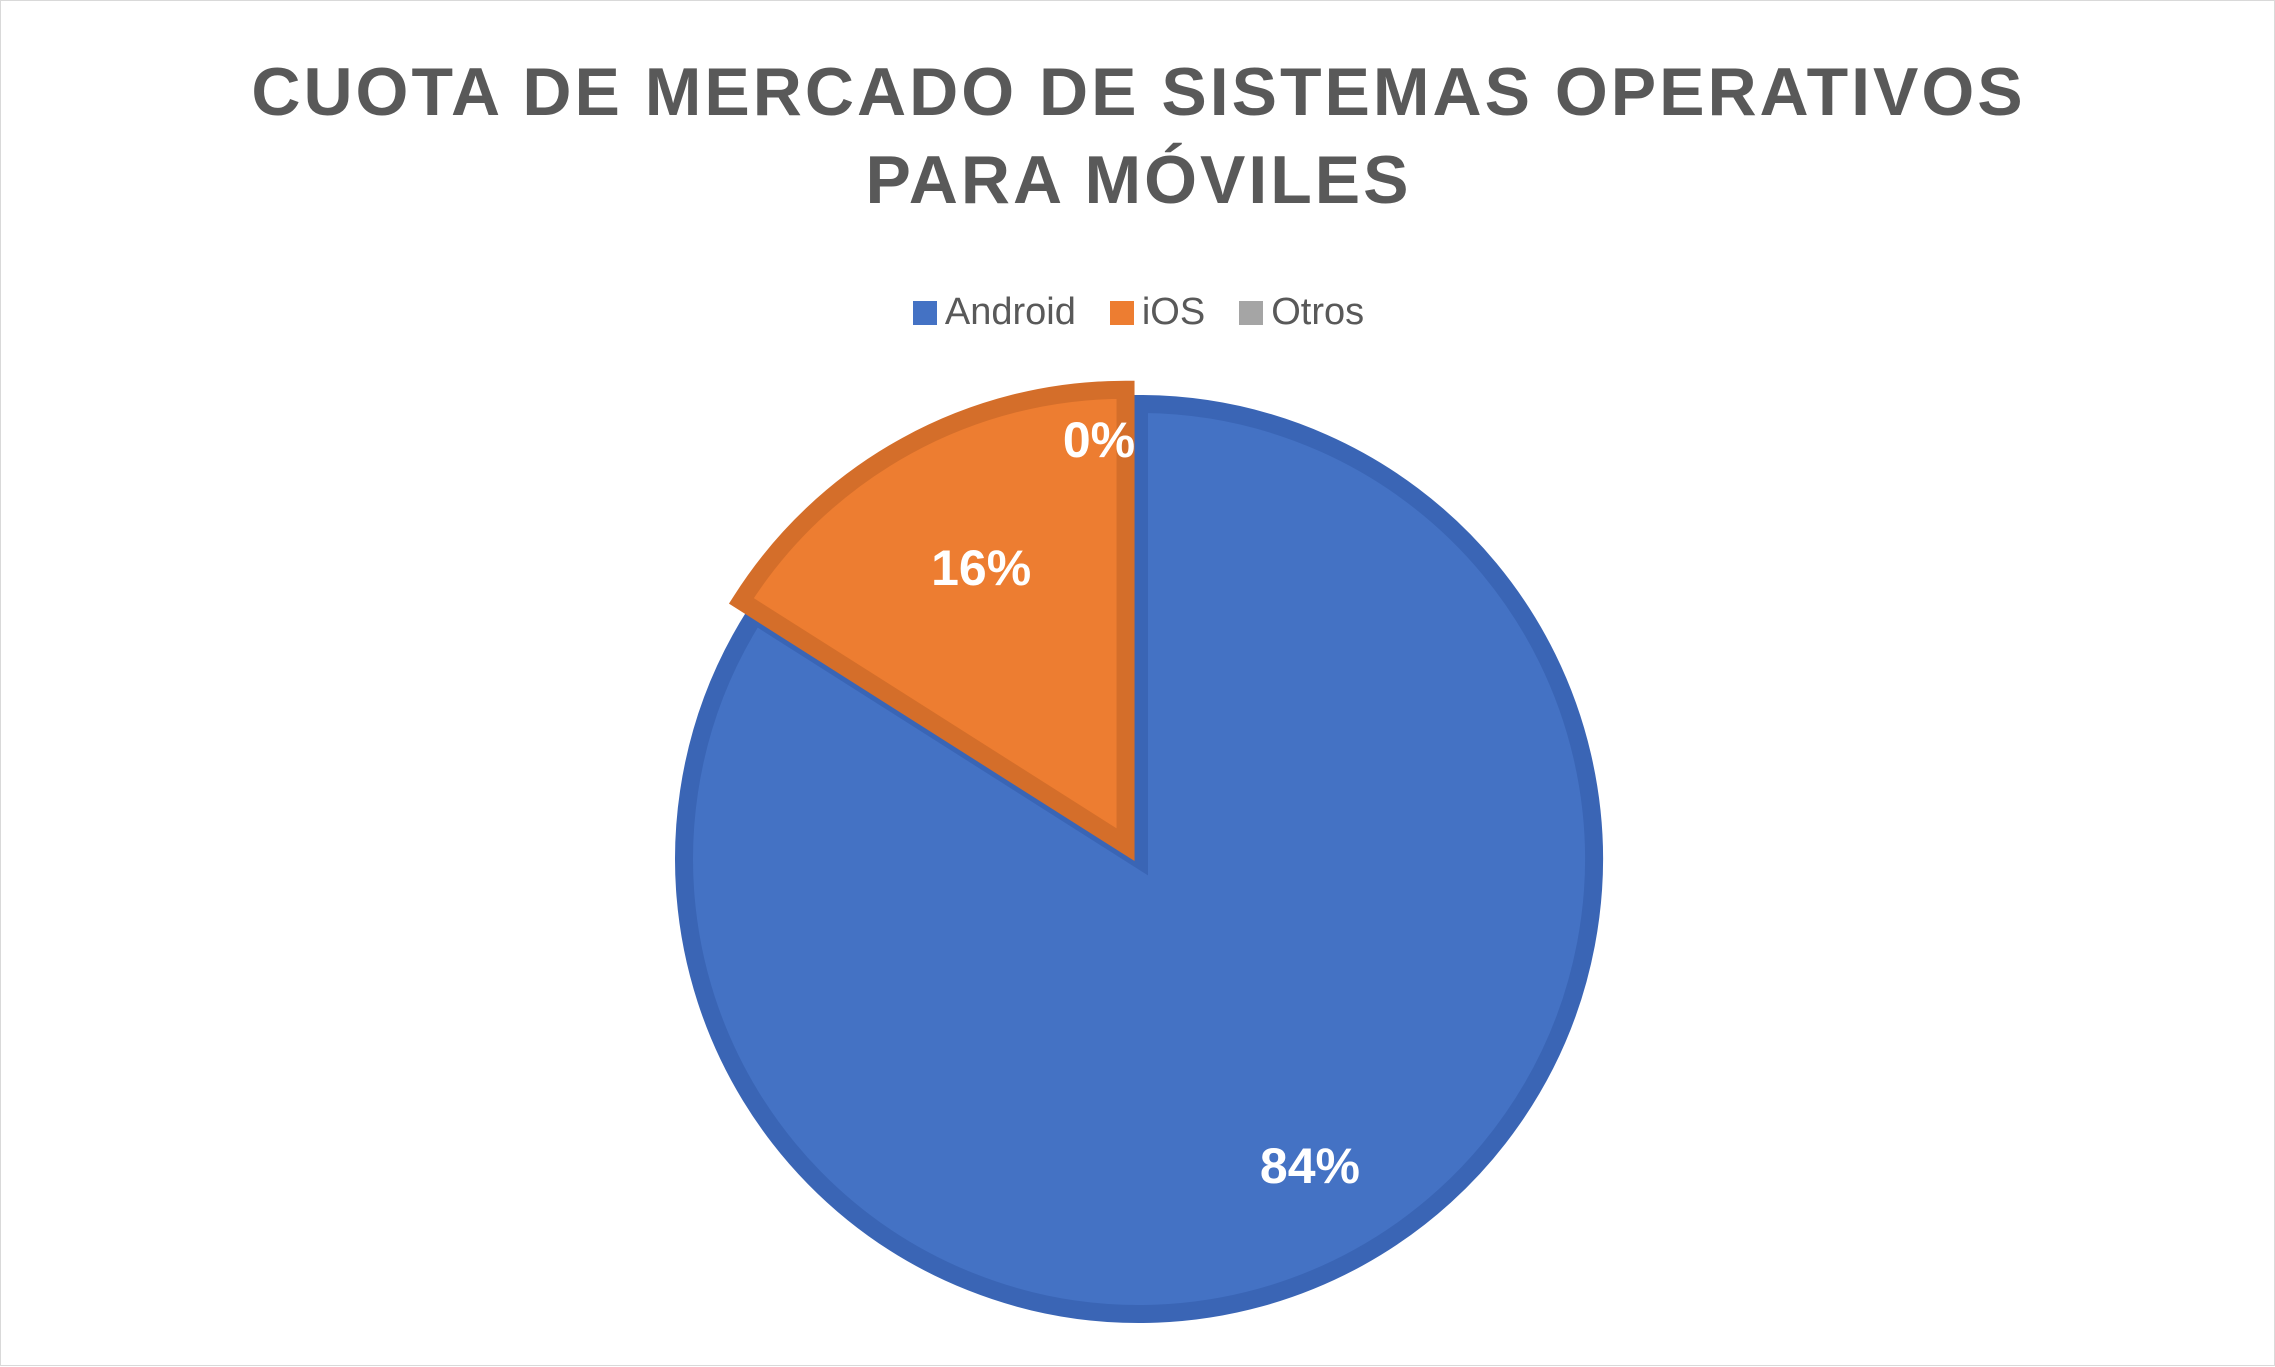  I want to click on chart-title-line-1: CUOTA DE MERCADO DE SISTEMAS OPERATIVOS, so click(1138, 92).